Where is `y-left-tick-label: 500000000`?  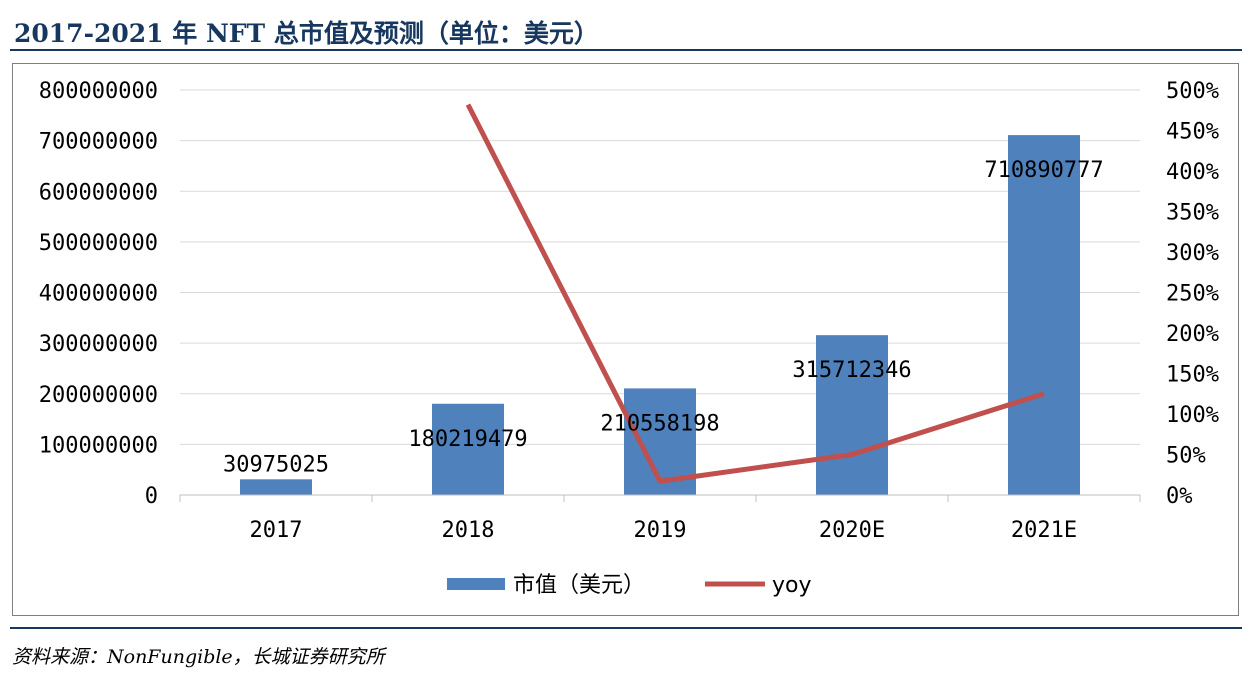 y-left-tick-label: 500000000 is located at coordinates (98, 243).